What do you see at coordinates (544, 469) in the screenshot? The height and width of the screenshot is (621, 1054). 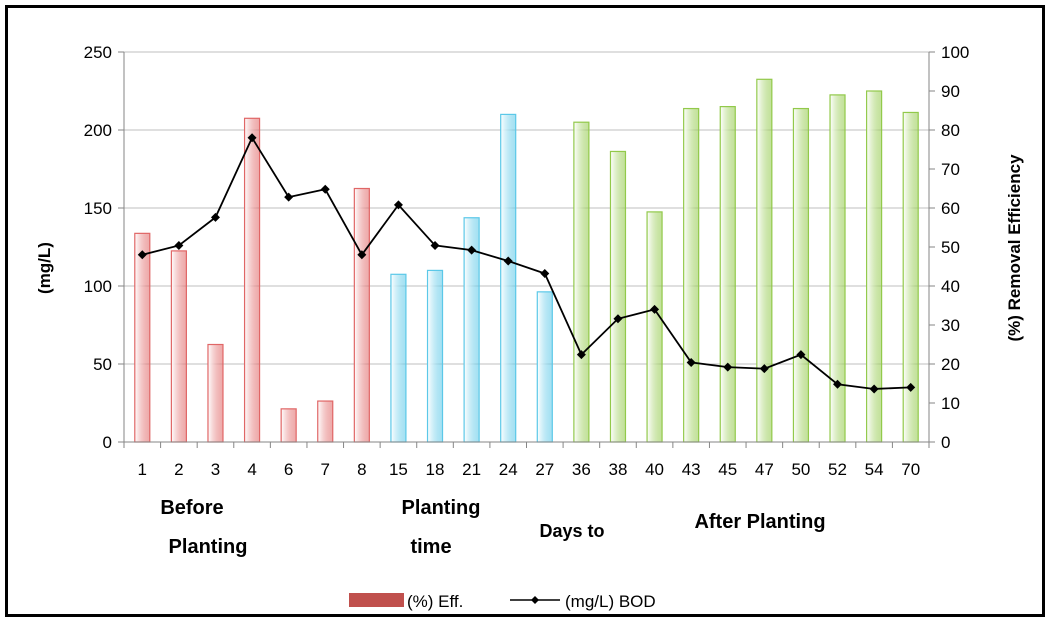 I see `x-tick-label: 27` at bounding box center [544, 469].